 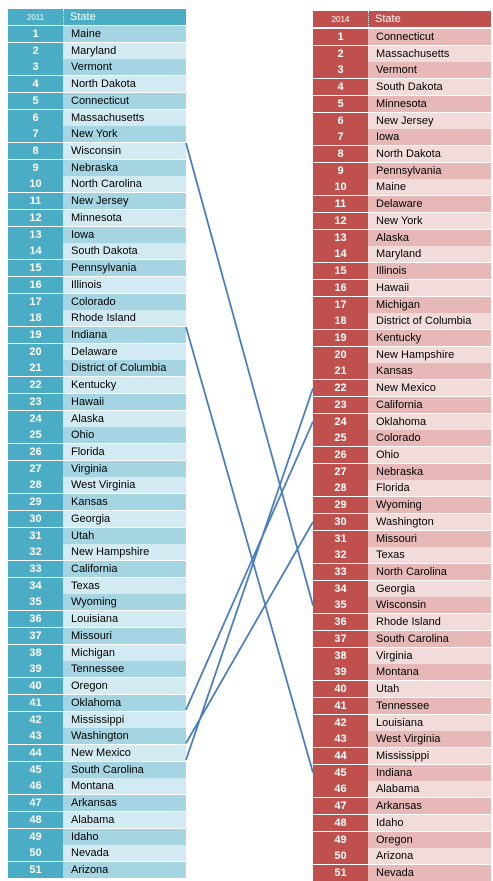 What do you see at coordinates (35, 284) in the screenshot?
I see `rank-cell: 16` at bounding box center [35, 284].